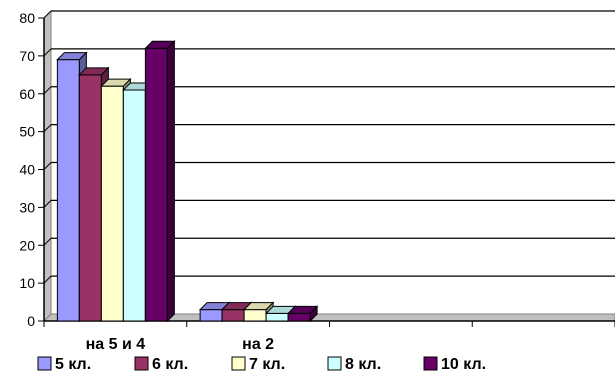  What do you see at coordinates (170, 364) in the screenshot?
I see `legend-label: 6 кл.` at bounding box center [170, 364].